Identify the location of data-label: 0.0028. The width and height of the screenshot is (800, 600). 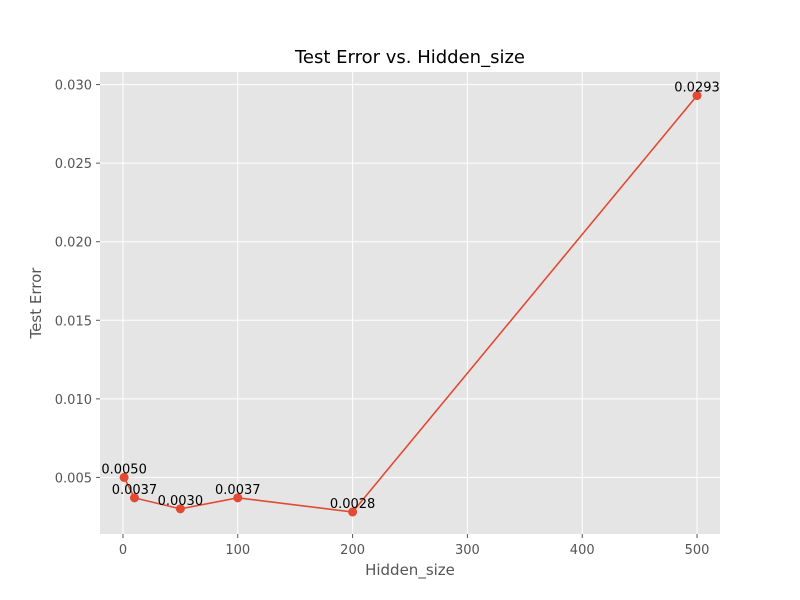
(353, 504).